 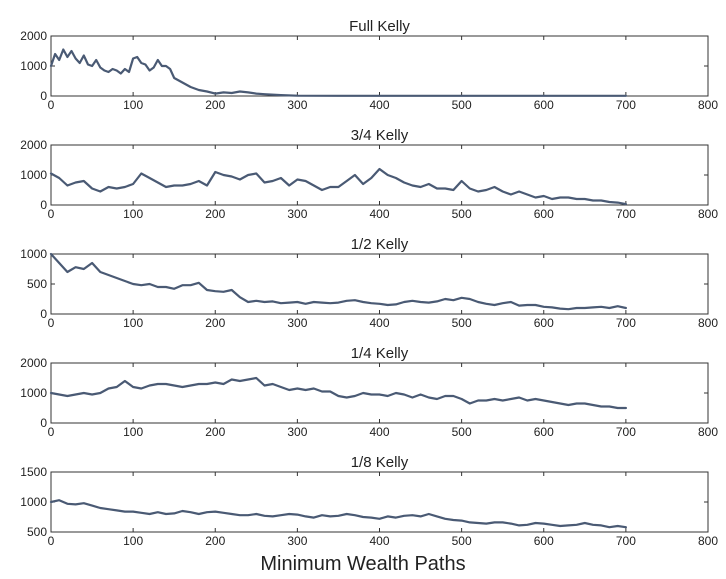 What do you see at coordinates (379, 26) in the screenshot?
I see `chart-title: Full Kelly` at bounding box center [379, 26].